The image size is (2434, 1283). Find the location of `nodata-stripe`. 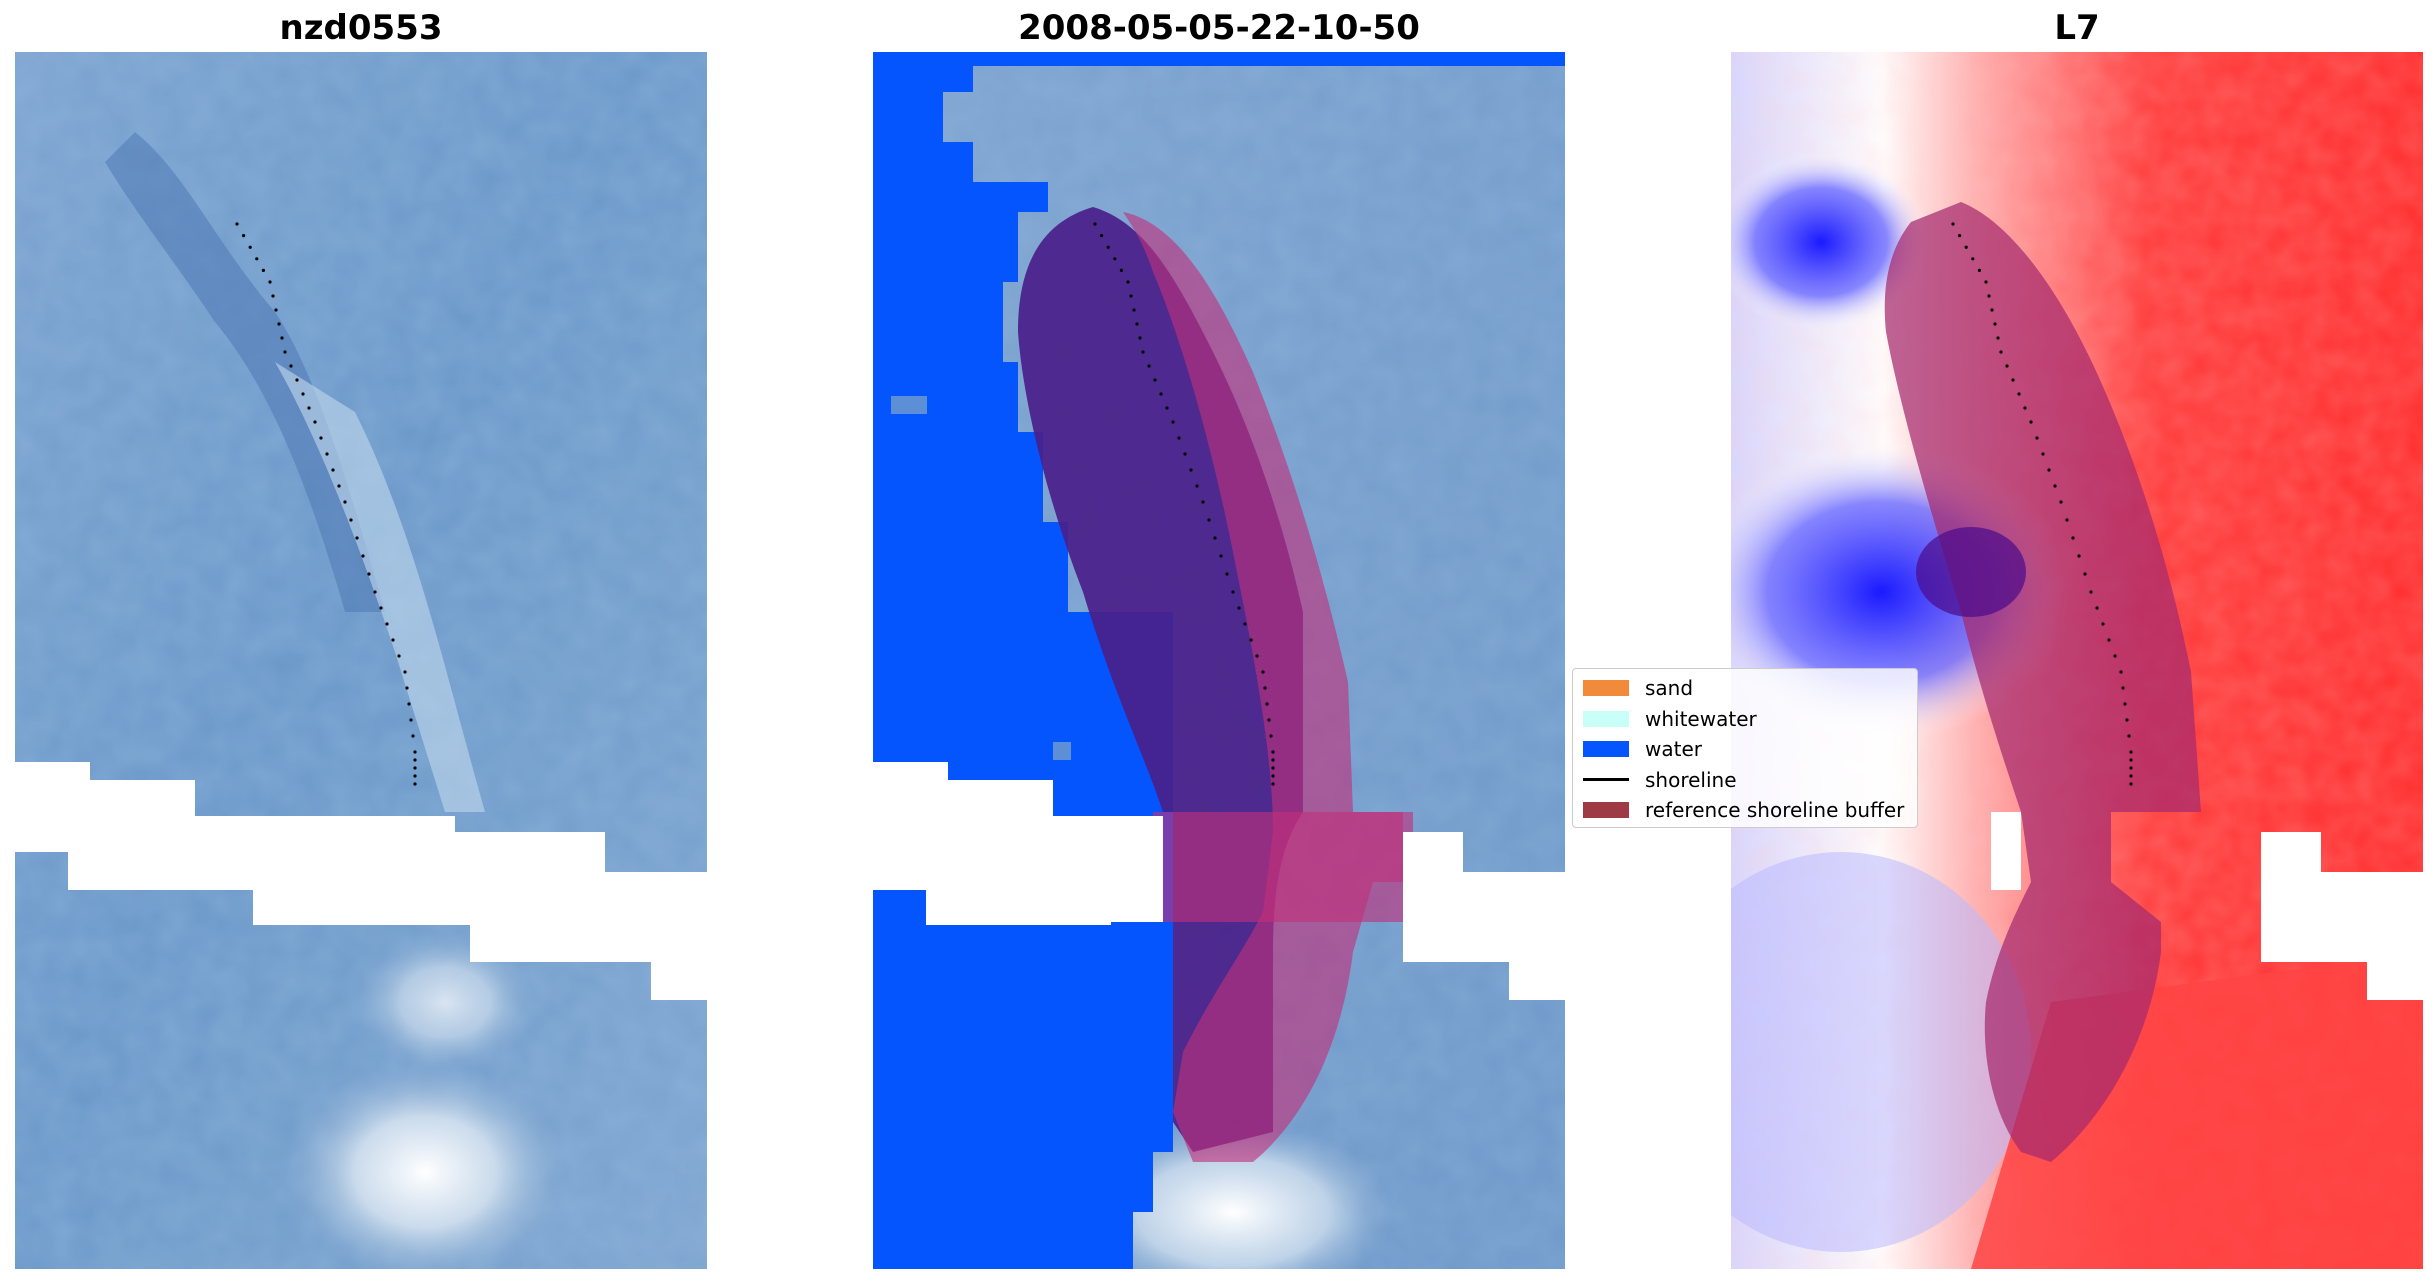

nodata-stripe is located at coordinates (361, 881).